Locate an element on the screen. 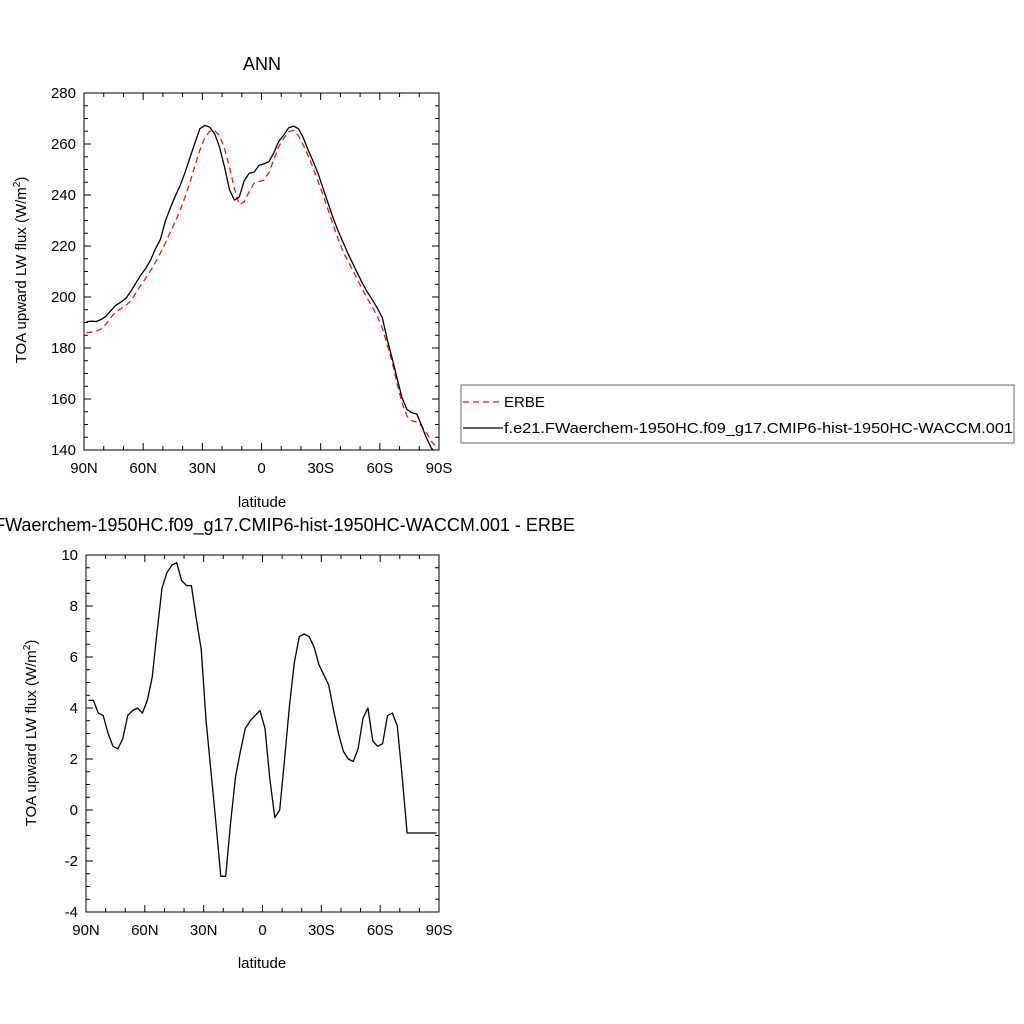  bottom-y-tick-label: 4 is located at coordinates (74, 708).